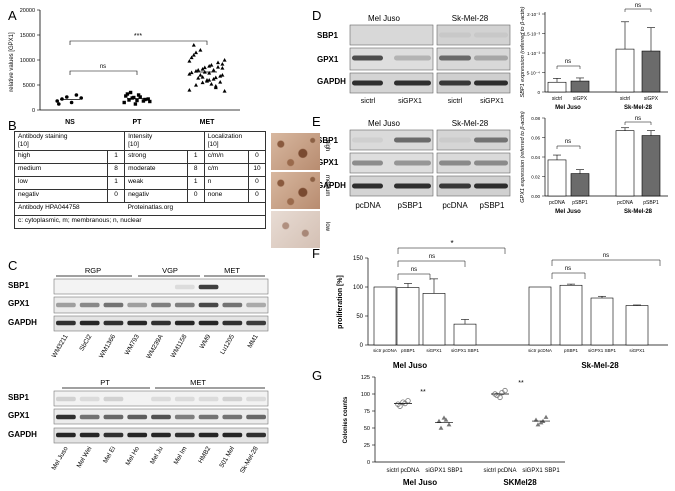  What do you see at coordinates (365, 395) in the screenshot?
I see `panel-g-ytick-label: 100` at bounding box center [365, 395].